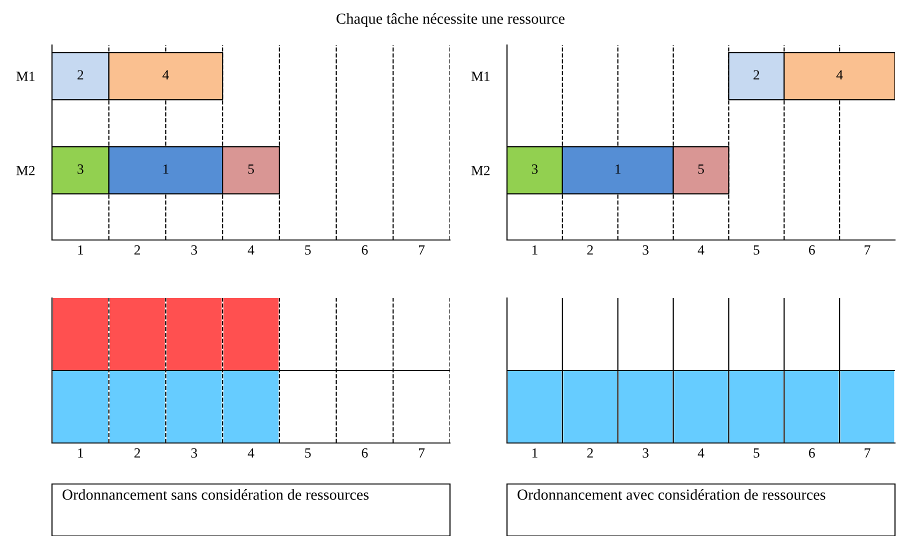  I want to click on text: Ordonnancement sans considération de ressources, so click(215, 494).